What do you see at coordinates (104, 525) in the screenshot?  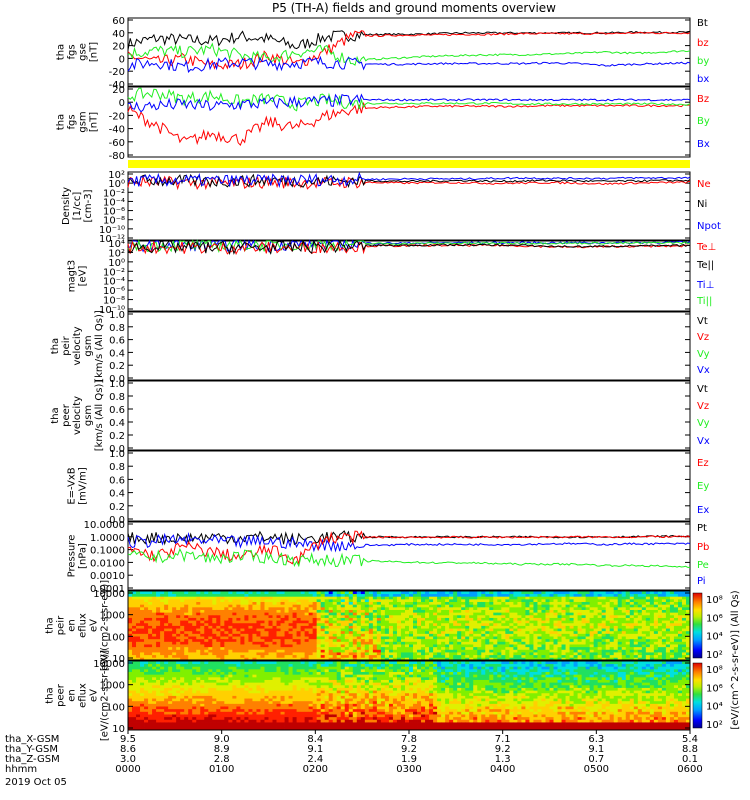 I see `y-tick-label: 10.0000` at bounding box center [104, 525].